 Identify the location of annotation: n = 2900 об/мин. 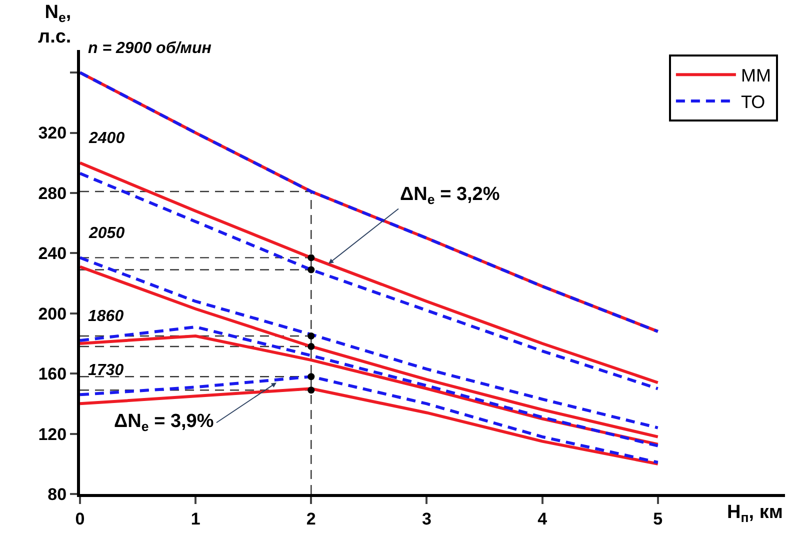
(150, 48).